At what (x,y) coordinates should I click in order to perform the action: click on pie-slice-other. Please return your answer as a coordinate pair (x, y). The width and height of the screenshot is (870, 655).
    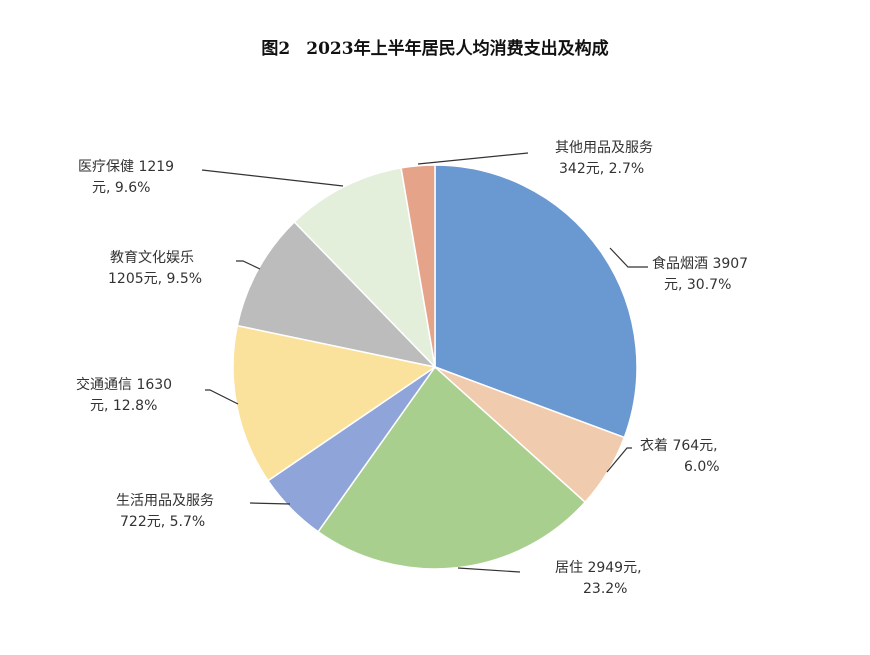
    Looking at the image, I should click on (418, 266).